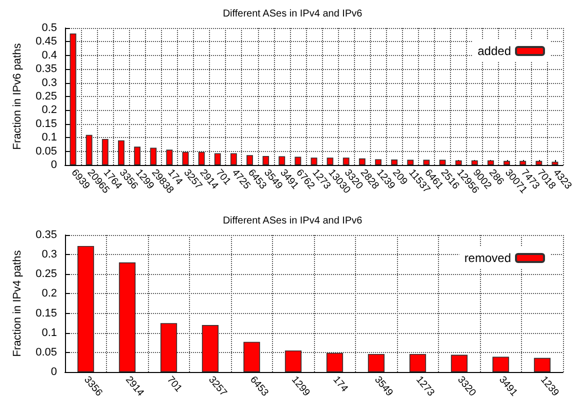 The width and height of the screenshot is (585, 414). Describe the element at coordinates (46, 42) in the screenshot. I see `y-tick-label: 0.45` at that location.